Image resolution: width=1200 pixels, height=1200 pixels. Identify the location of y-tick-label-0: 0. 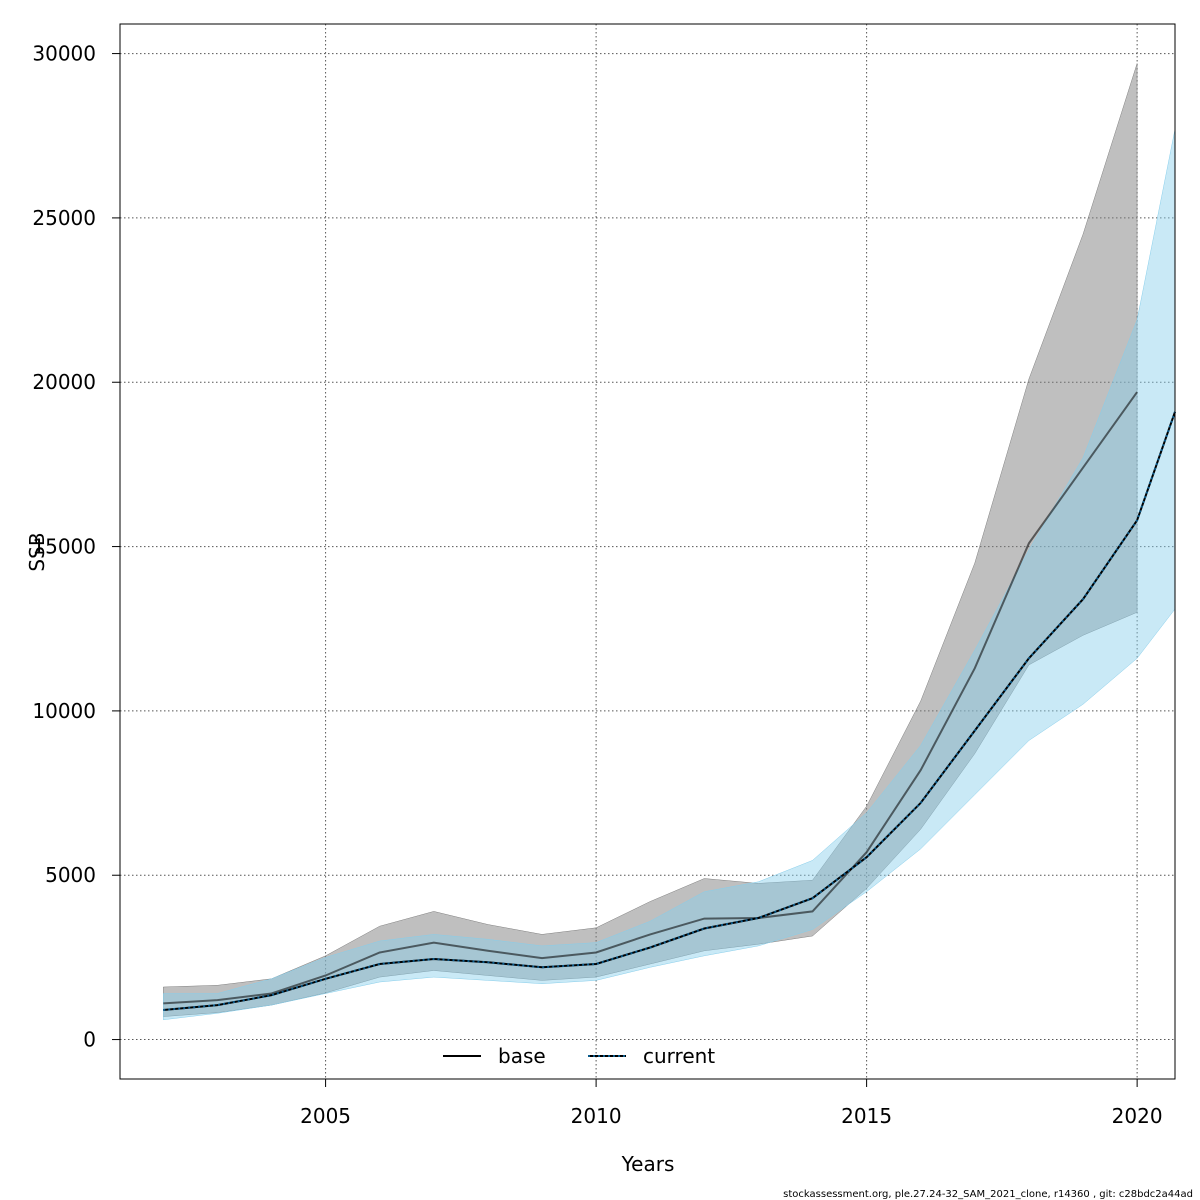
(89, 1040).